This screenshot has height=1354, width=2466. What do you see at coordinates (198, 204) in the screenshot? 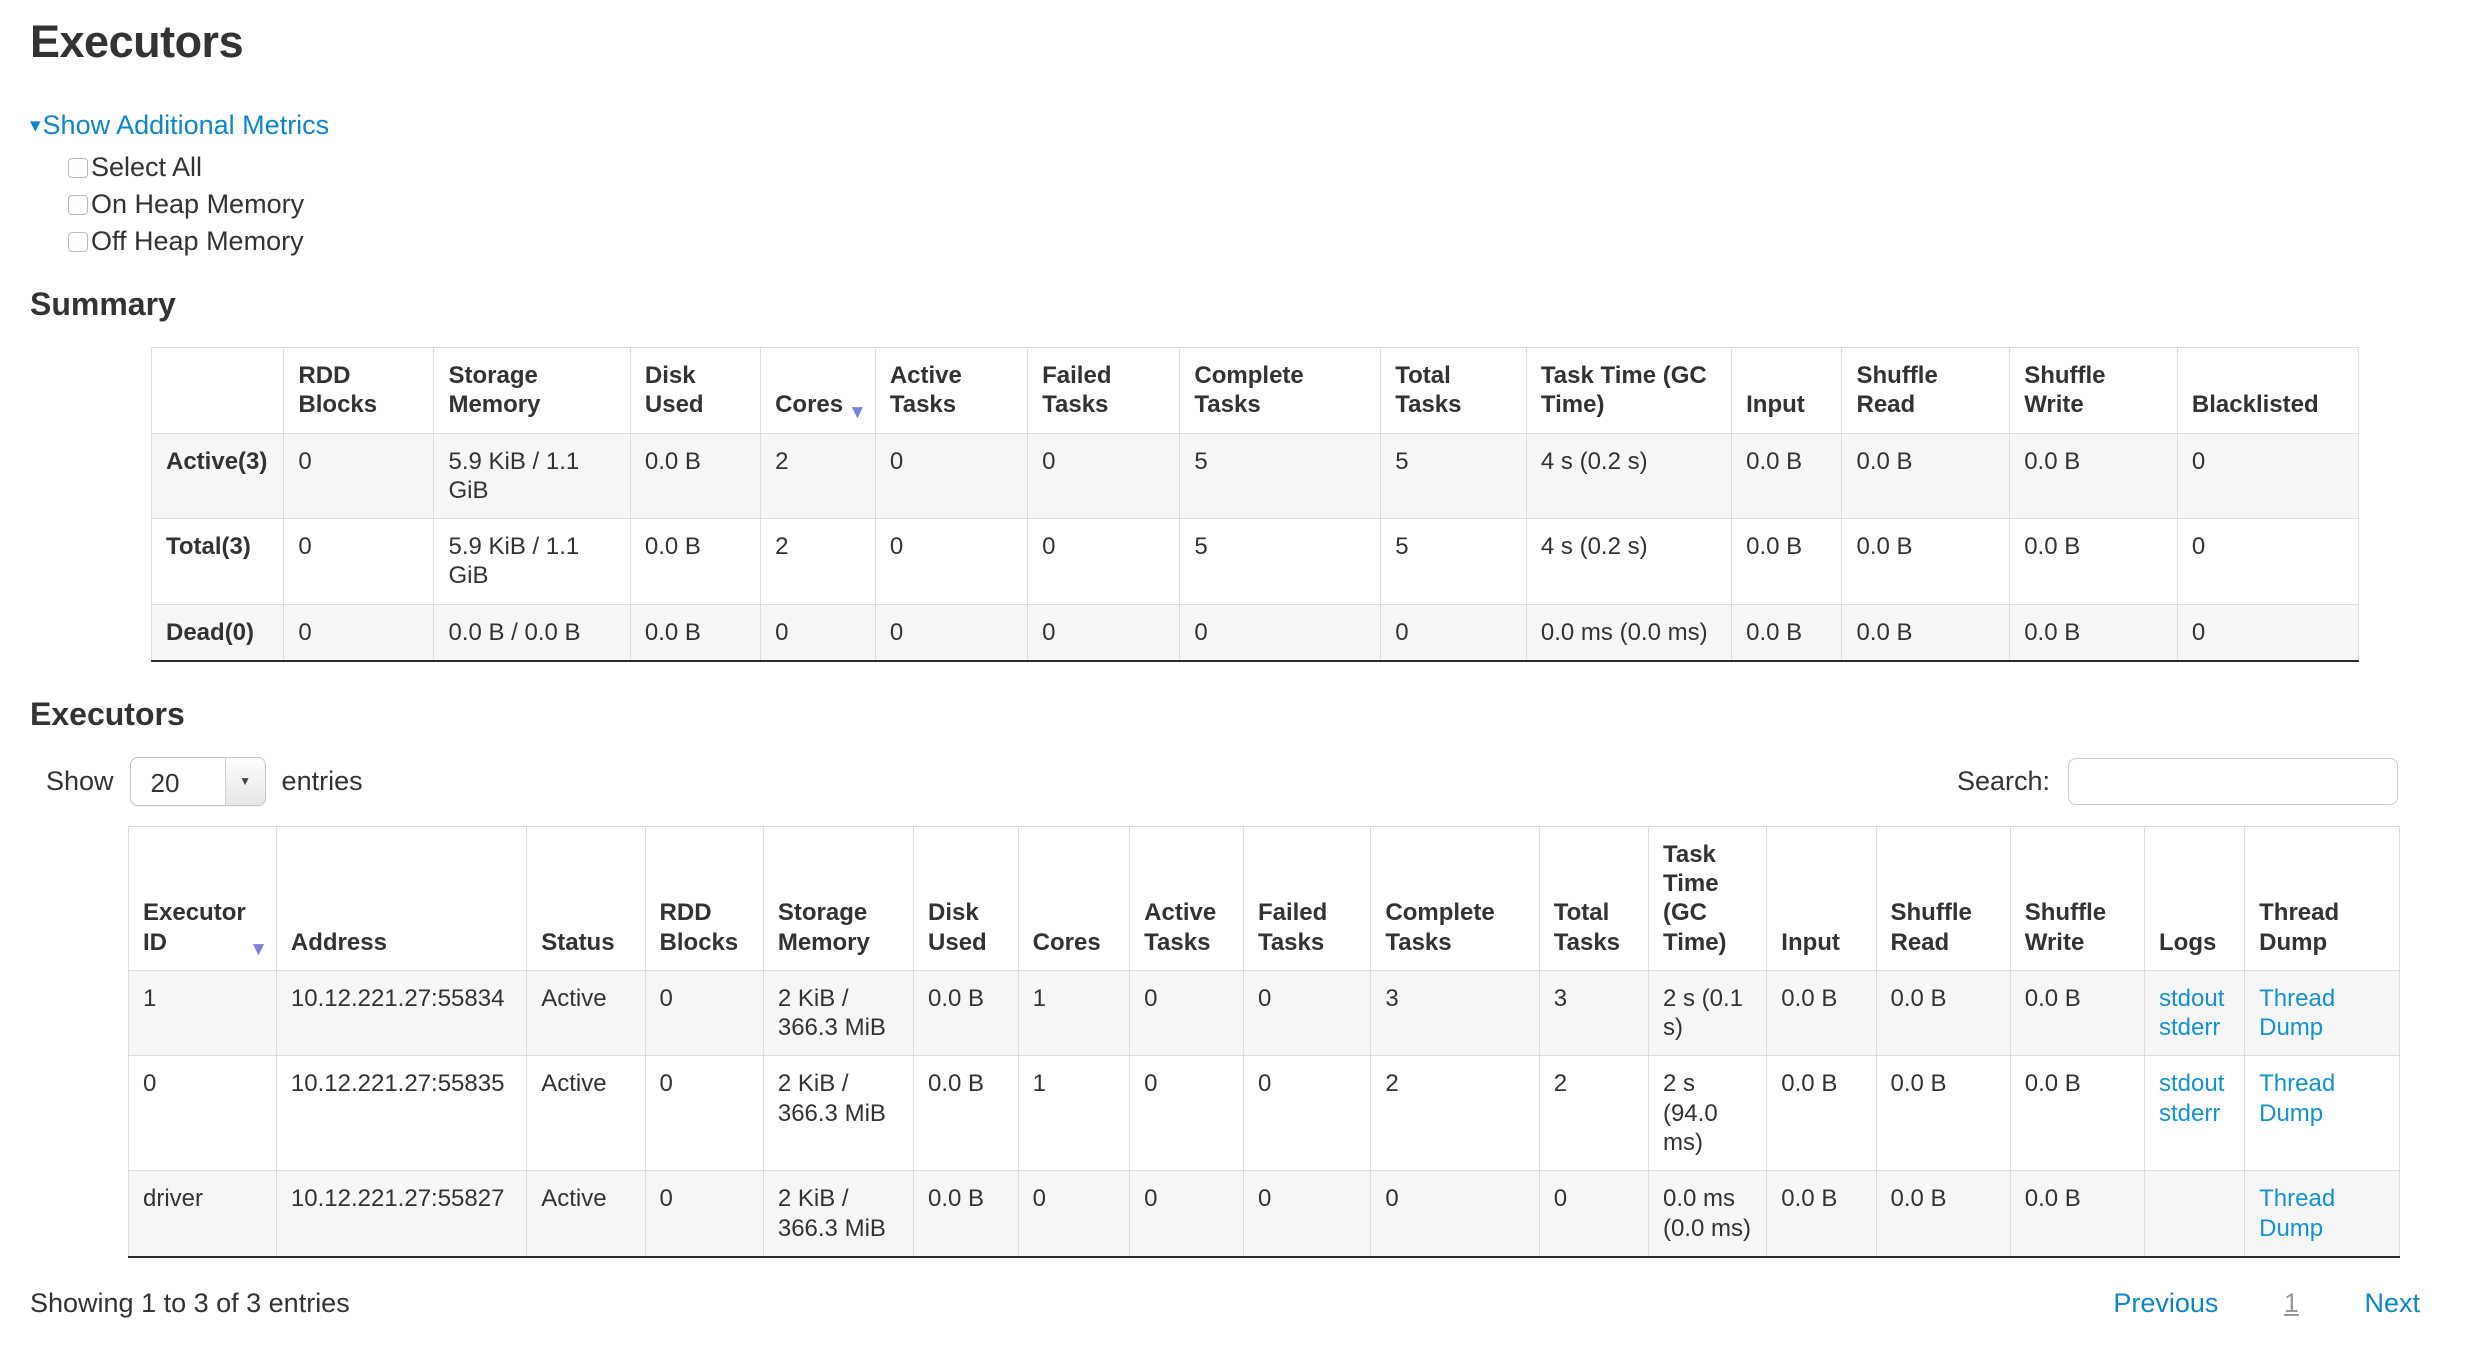
I see `checkbox-label: On Heap Memory` at bounding box center [198, 204].